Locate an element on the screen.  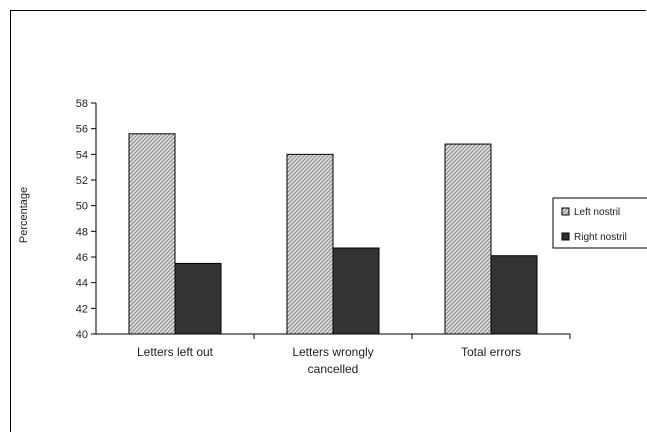
y-tick-label-58: 58 is located at coordinates (82, 104).